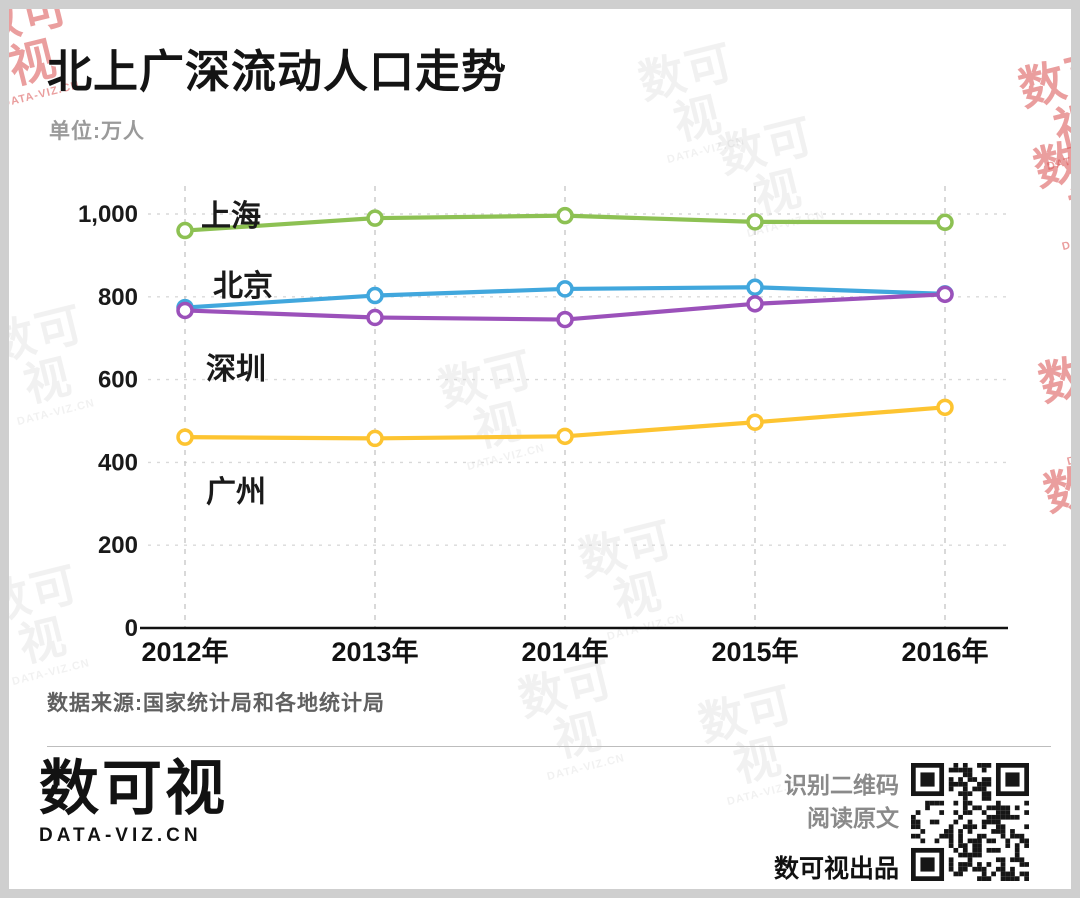 The height and width of the screenshot is (898, 1080). Describe the element at coordinates (133, 788) in the screenshot. I see `brand-logo-text: 数可视` at that location.